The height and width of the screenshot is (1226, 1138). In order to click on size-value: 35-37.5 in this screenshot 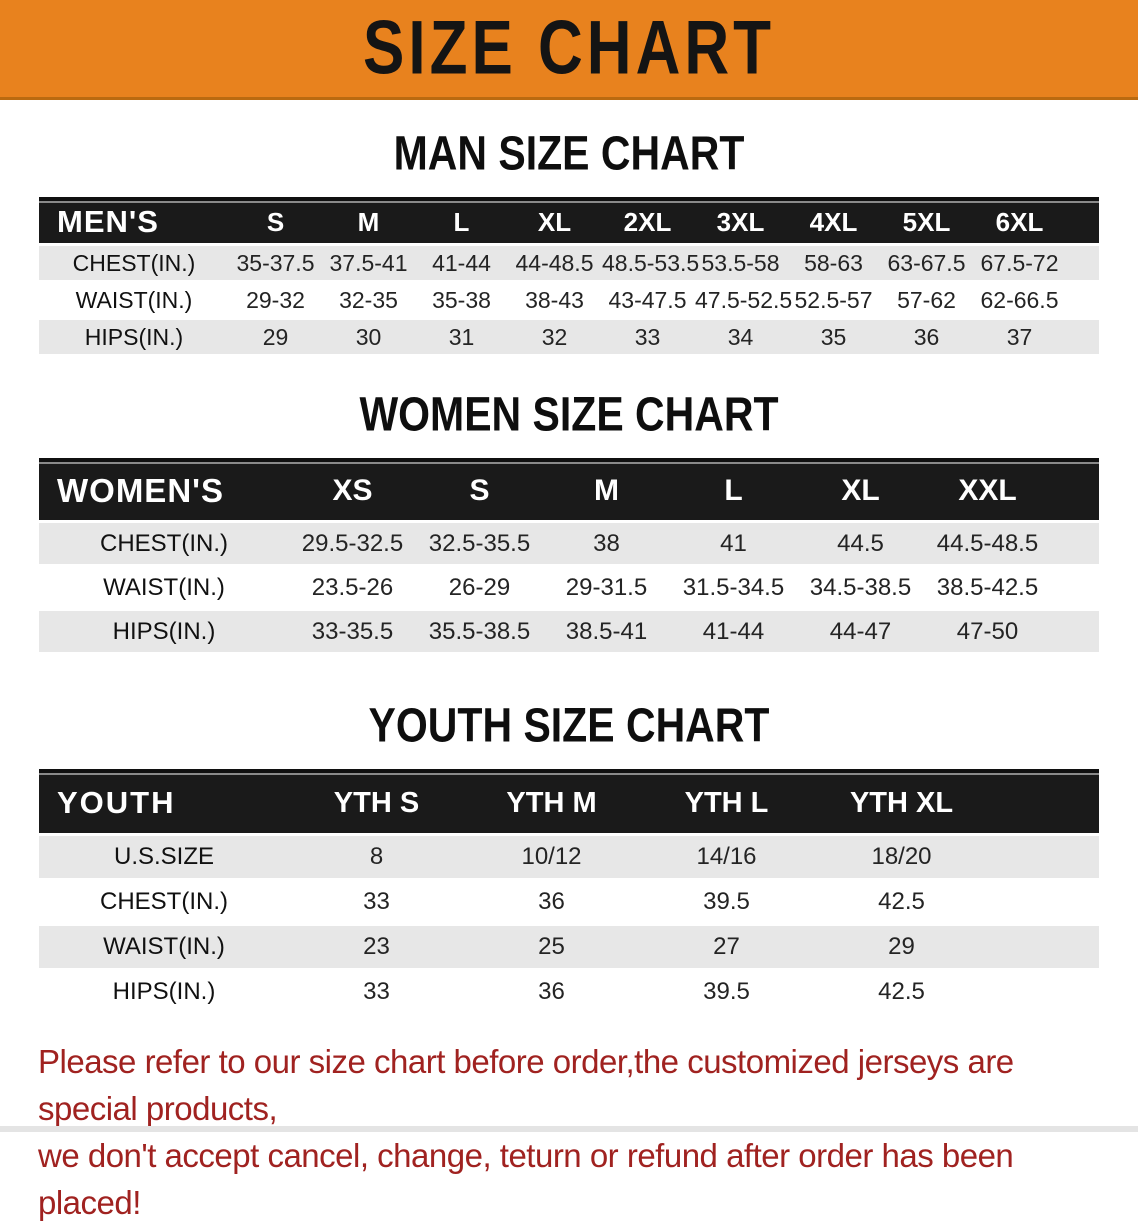, I will do `click(275, 263)`.